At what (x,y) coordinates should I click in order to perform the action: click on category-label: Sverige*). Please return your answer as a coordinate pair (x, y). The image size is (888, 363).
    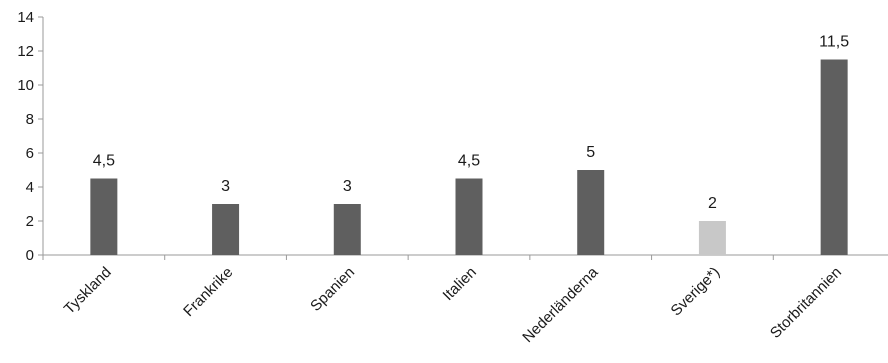
    Looking at the image, I should click on (696, 292).